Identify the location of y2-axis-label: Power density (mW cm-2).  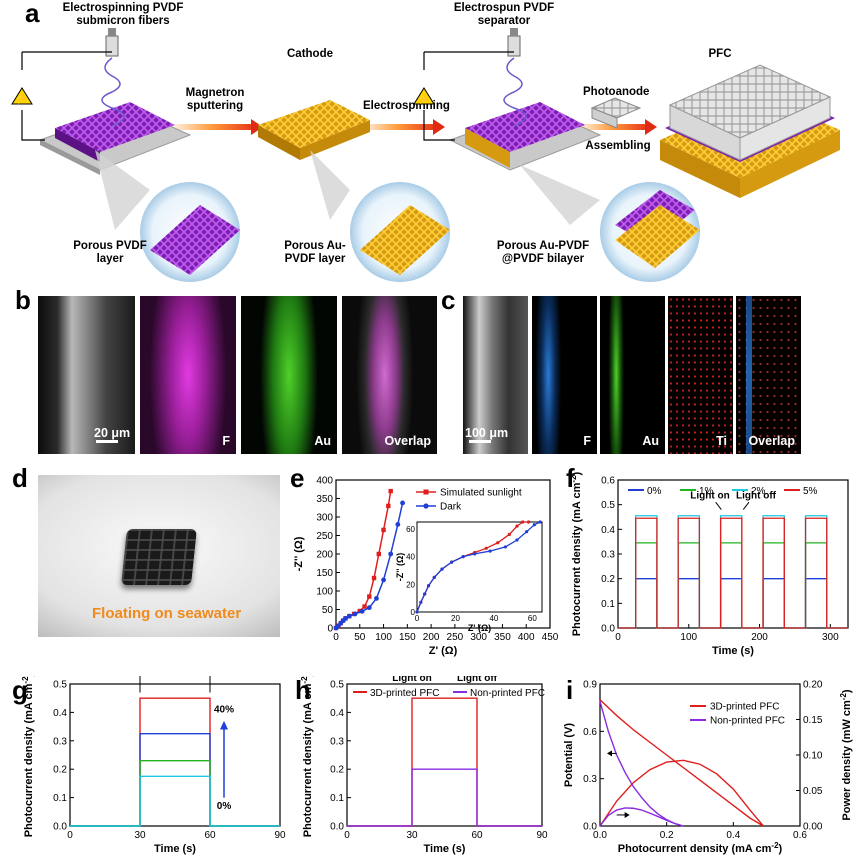
(846, 755).